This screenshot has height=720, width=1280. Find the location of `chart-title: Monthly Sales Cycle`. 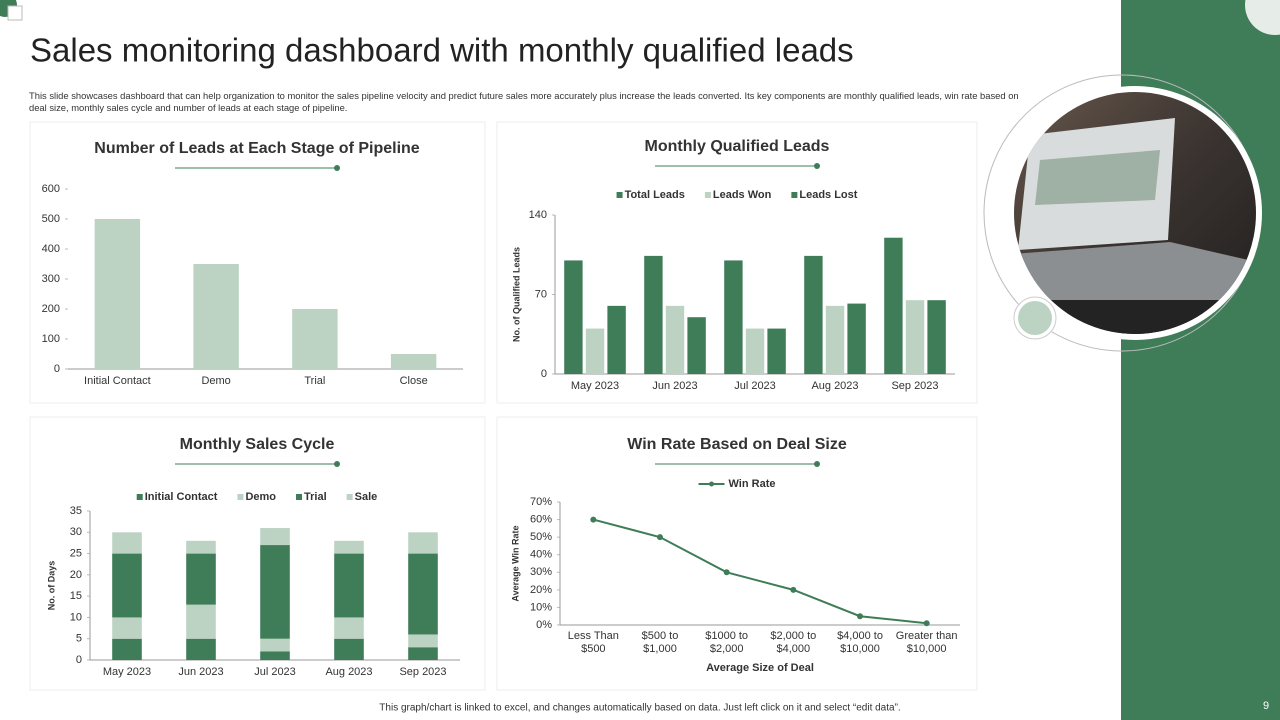

chart-title: Monthly Sales Cycle is located at coordinates (257, 444).